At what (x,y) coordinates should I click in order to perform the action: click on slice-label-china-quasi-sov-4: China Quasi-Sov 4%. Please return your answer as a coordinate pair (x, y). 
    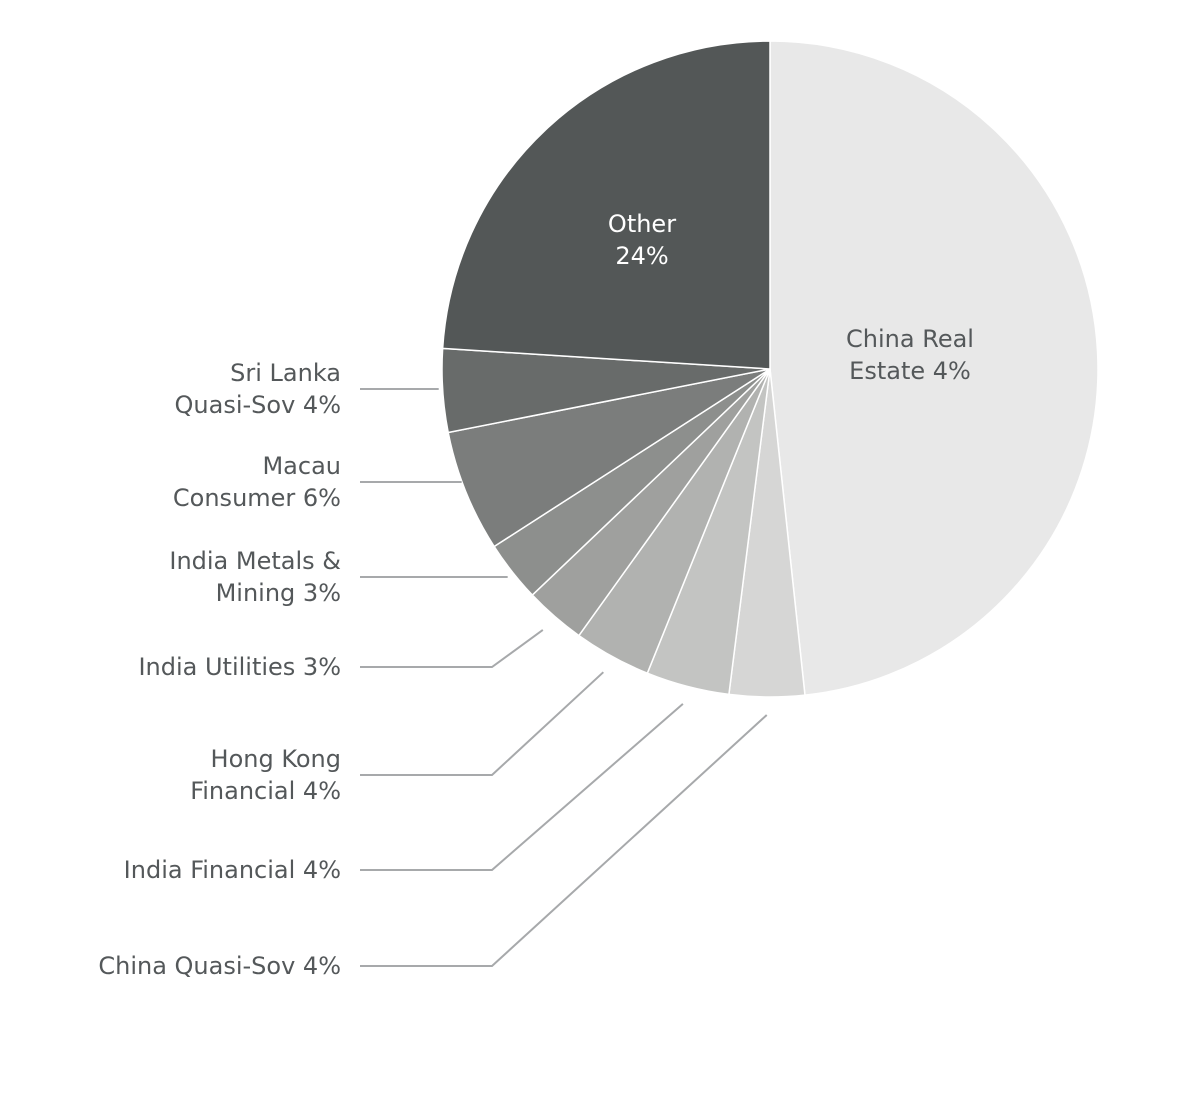
    Looking at the image, I should click on (219, 966).